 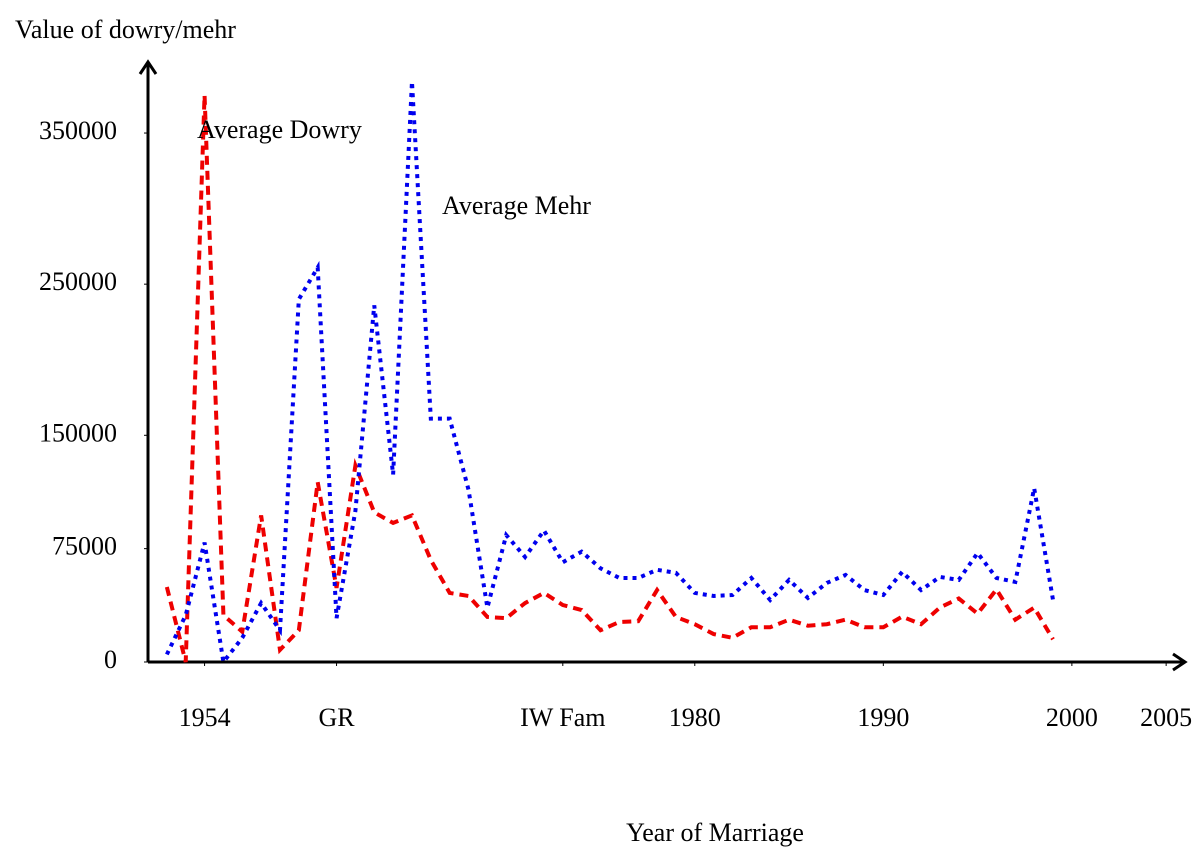 What do you see at coordinates (125, 29) in the screenshot?
I see `y-axis-label: Value of dowry/mehr` at bounding box center [125, 29].